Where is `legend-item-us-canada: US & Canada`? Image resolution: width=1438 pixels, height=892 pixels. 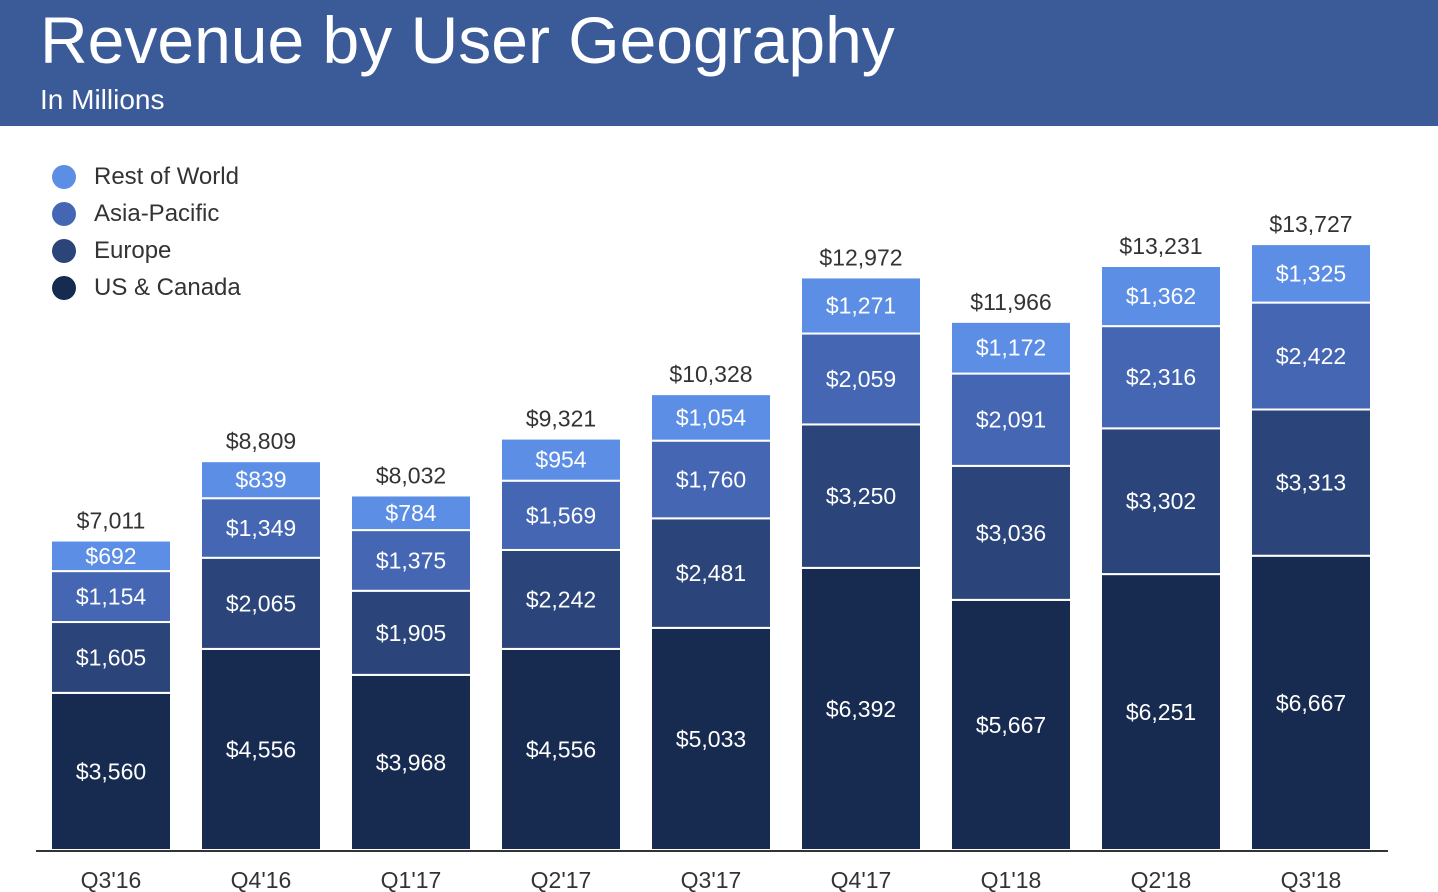
legend-item-us-canada: US & Canada is located at coordinates (146, 287).